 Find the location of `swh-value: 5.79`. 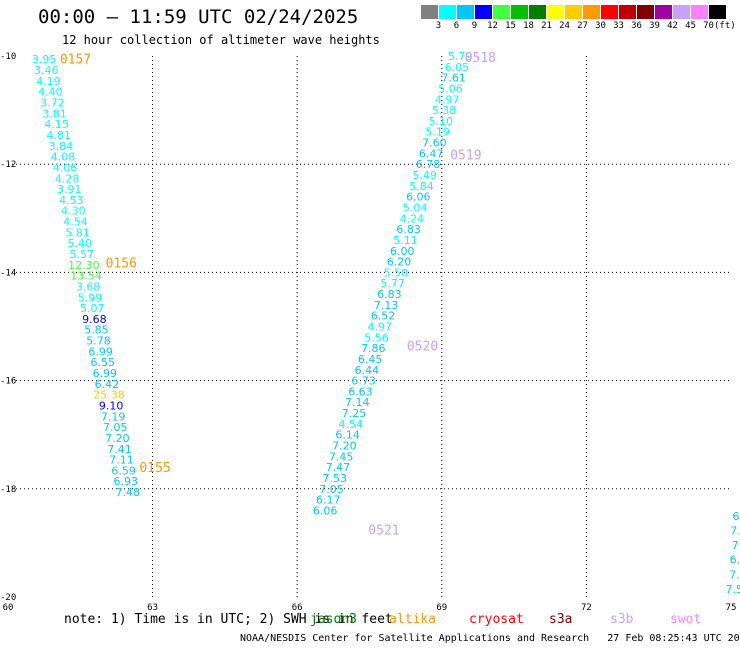

swh-value: 5.79 is located at coordinates (460, 56).